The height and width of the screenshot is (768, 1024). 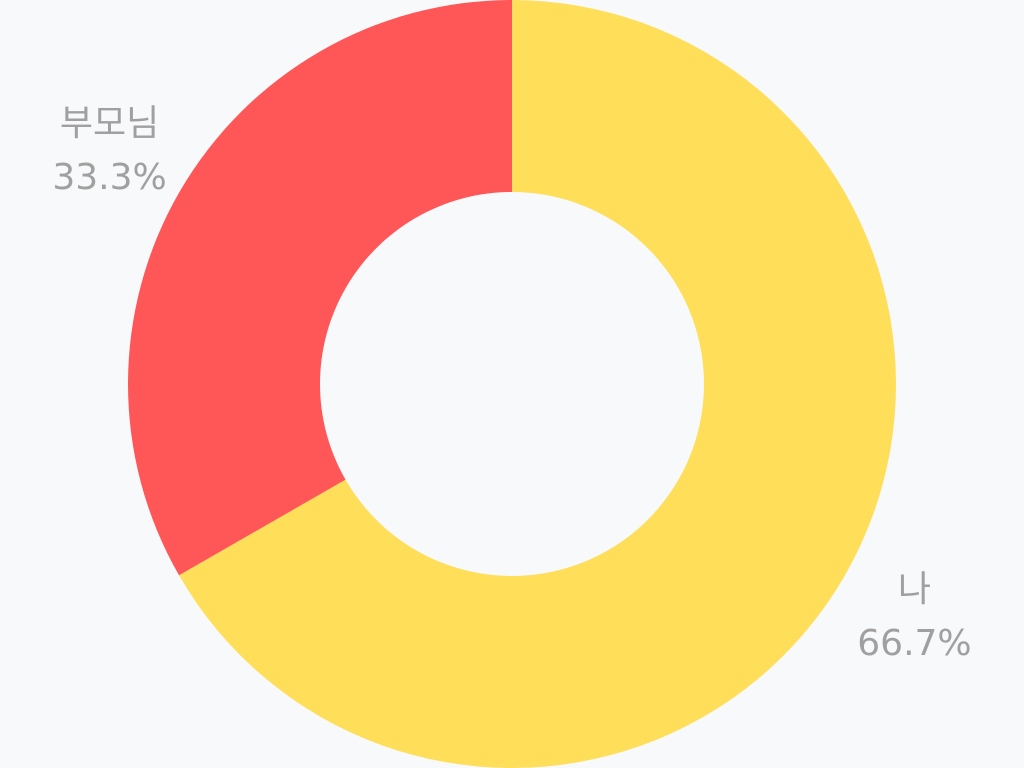 What do you see at coordinates (109, 123) in the screenshot?
I see `slice-label: 부모님` at bounding box center [109, 123].